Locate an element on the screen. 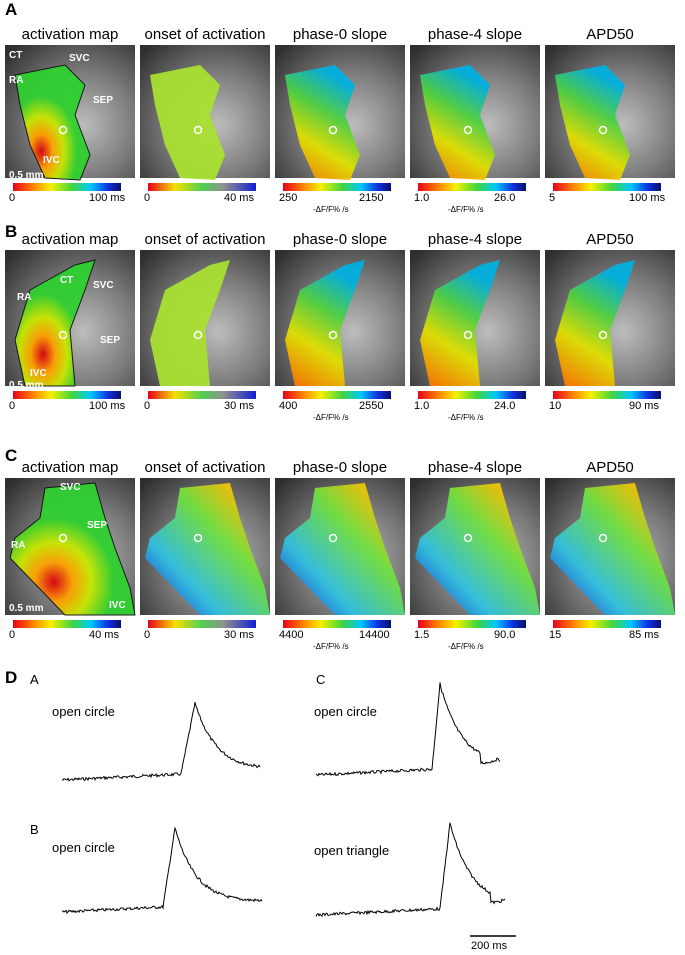 The width and height of the screenshot is (685, 955). map-annotation: SVC is located at coordinates (70, 487).